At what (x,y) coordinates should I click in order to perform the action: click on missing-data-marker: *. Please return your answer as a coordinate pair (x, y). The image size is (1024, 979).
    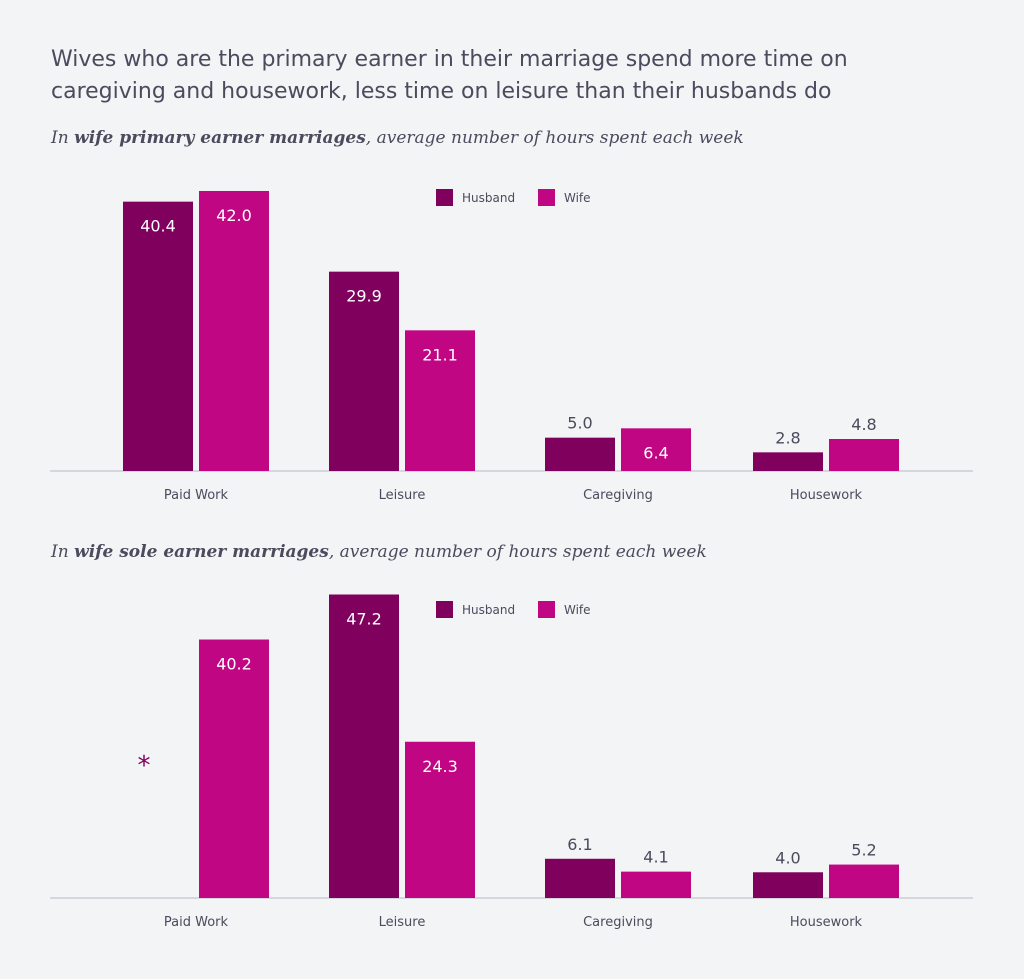
    Looking at the image, I should click on (144, 766).